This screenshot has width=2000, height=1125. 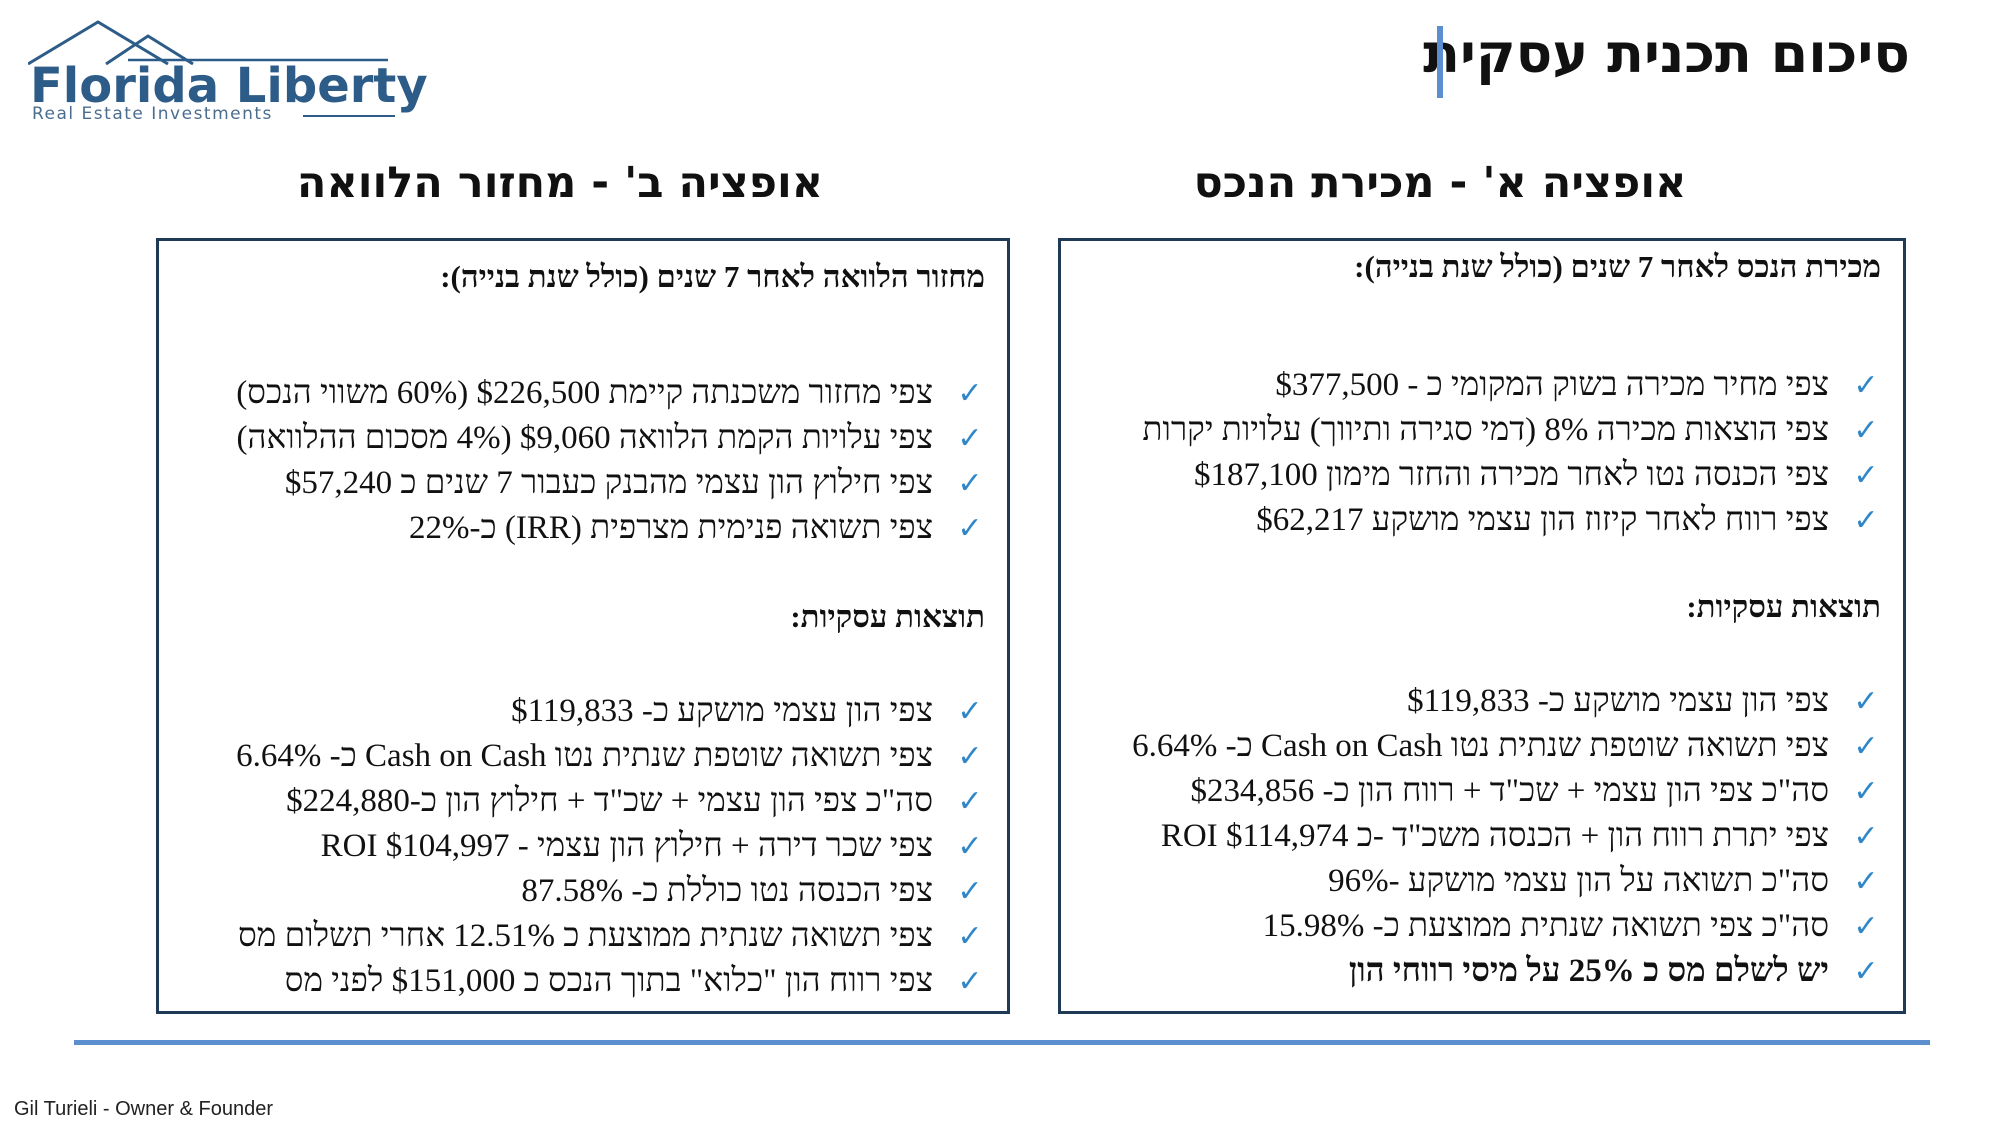 What do you see at coordinates (229, 86) in the screenshot?
I see `logo-name: Florida Liberty` at bounding box center [229, 86].